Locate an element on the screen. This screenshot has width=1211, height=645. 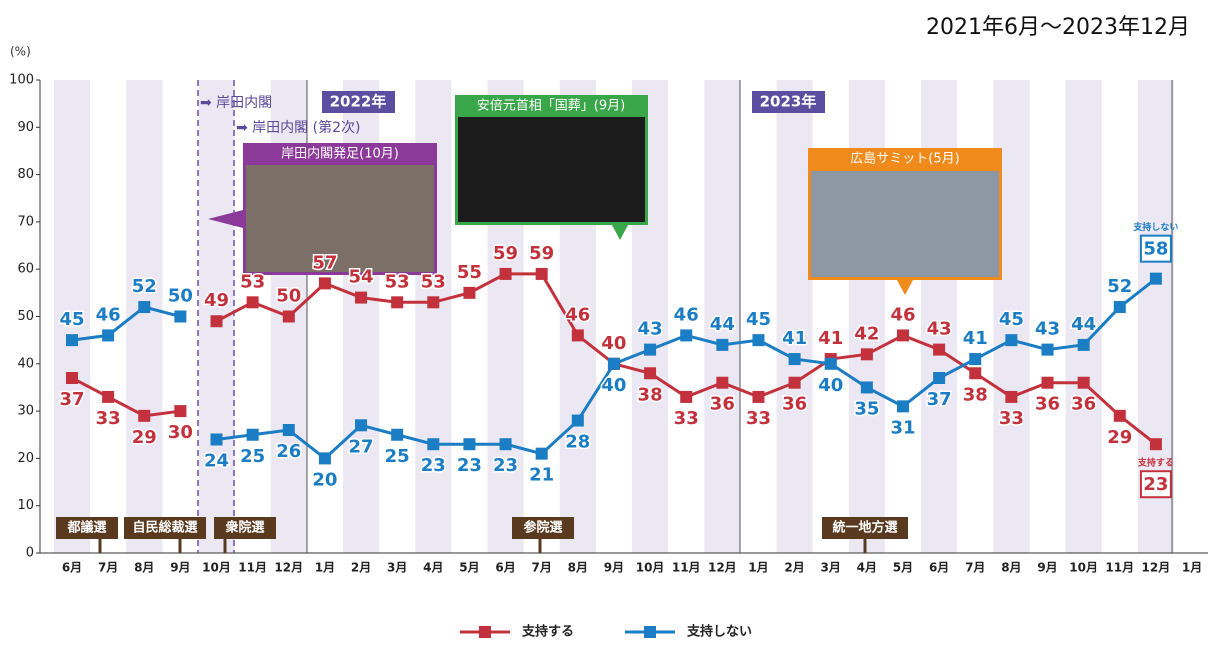
data-label: 30 is located at coordinates (180, 432).